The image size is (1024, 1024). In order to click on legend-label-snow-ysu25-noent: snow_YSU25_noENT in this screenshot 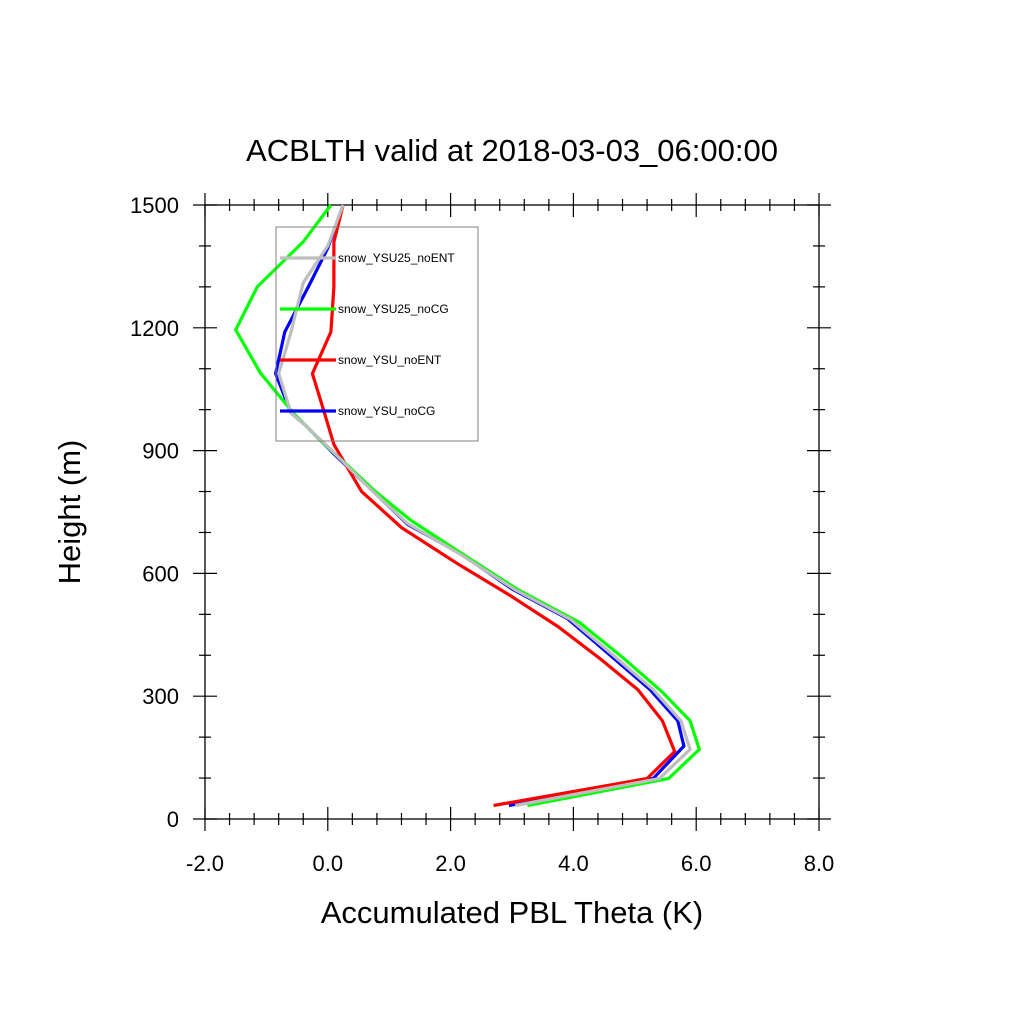, I will do `click(396, 258)`.